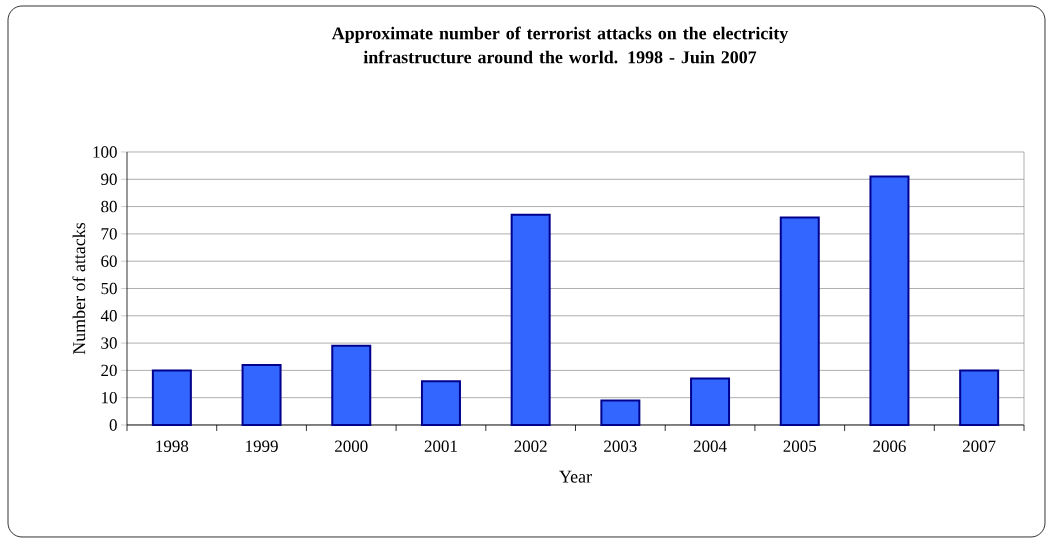 The width and height of the screenshot is (1053, 541). Describe the element at coordinates (800, 446) in the screenshot. I see `x-tick-label: 2005` at that location.